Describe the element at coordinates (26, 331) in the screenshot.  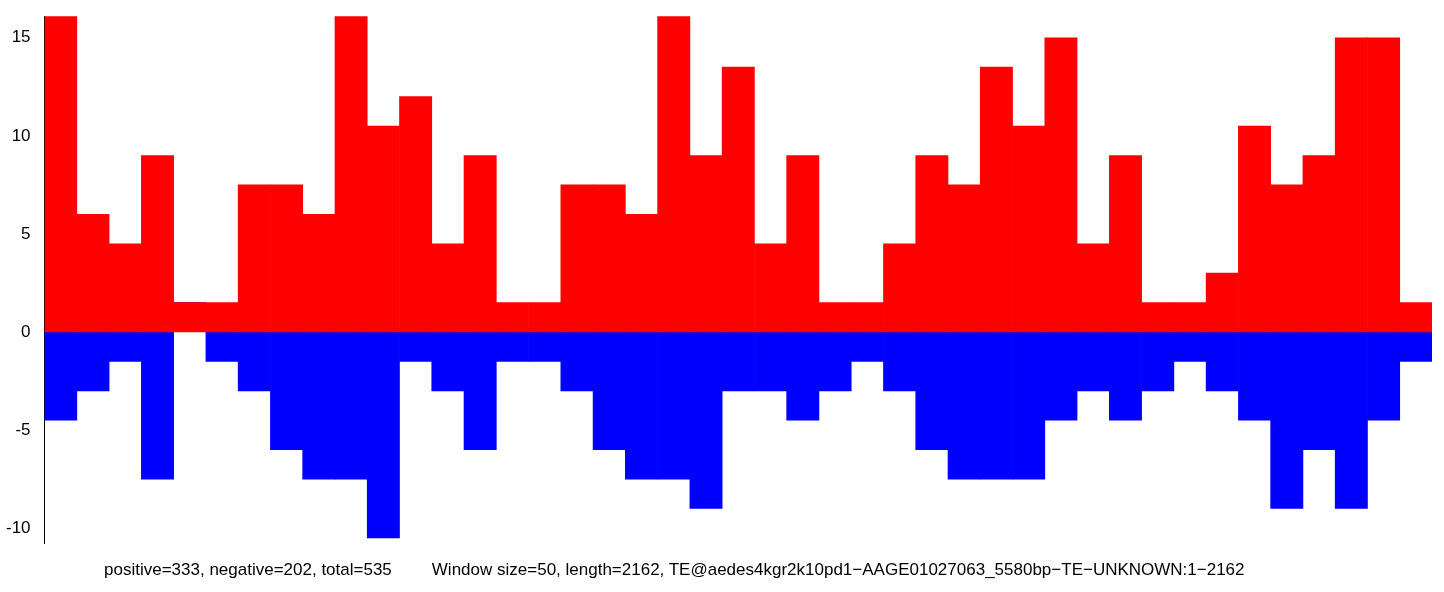
I see `y-tick-label: 0` at that location.